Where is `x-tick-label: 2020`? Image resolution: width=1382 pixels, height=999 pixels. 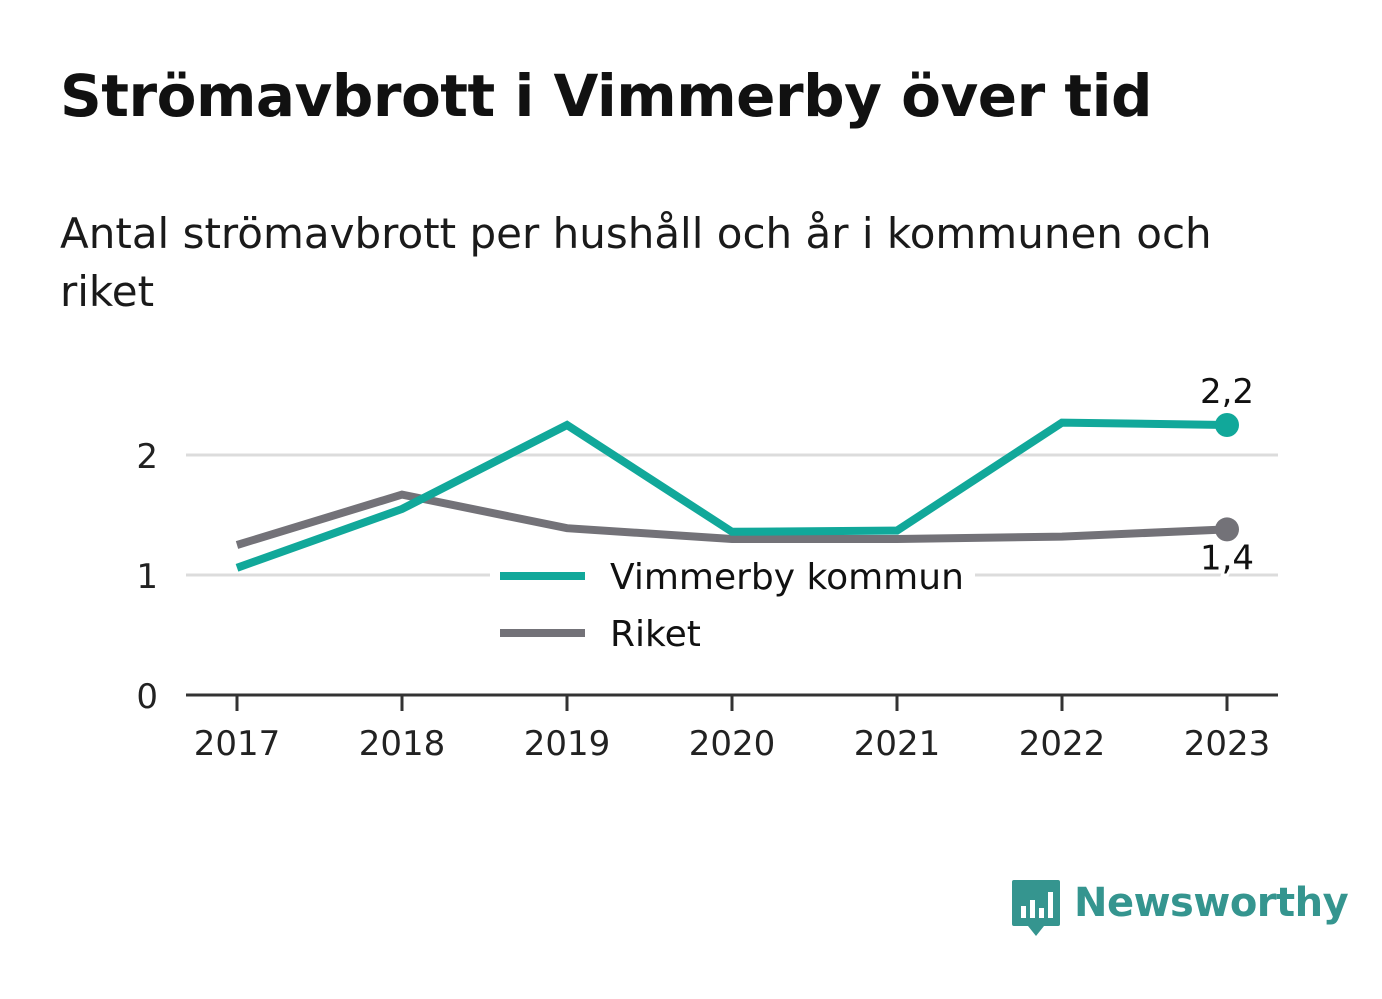 x-tick-label: 2020 is located at coordinates (732, 744).